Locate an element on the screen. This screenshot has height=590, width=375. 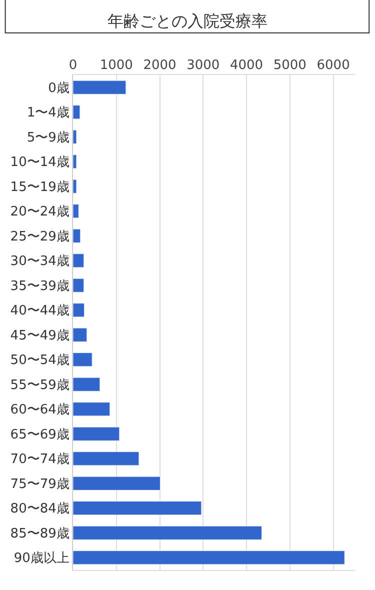
y-tick-label: 10〜14歳 is located at coordinates (40, 162).